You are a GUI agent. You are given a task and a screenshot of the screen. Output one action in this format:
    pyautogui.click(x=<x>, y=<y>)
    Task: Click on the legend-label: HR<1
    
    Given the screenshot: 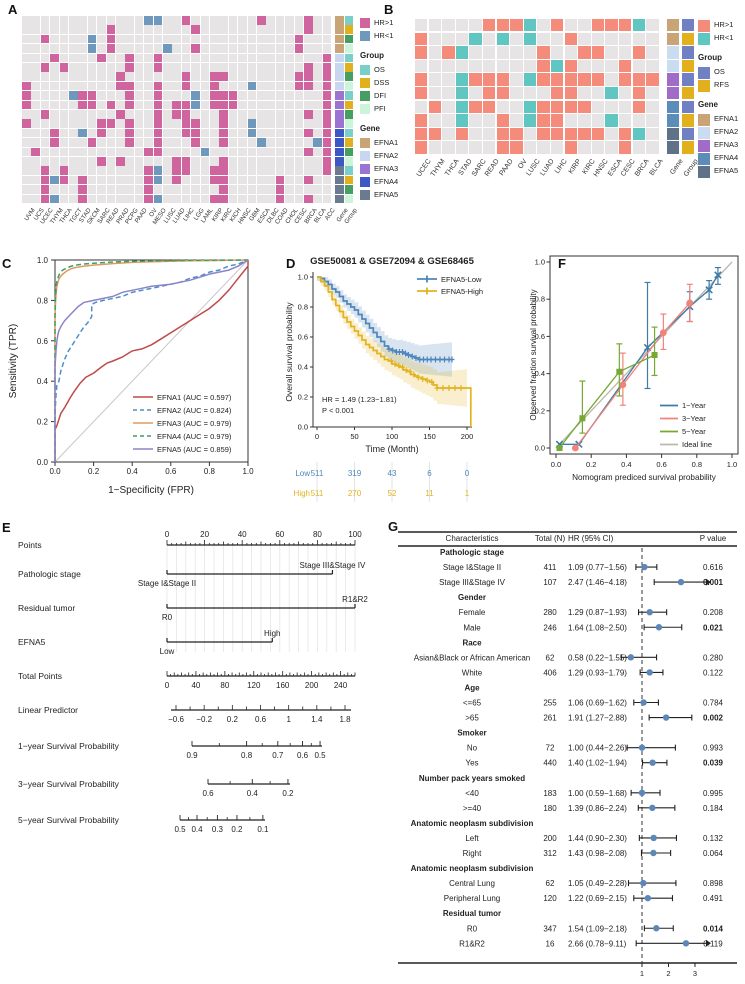 What is the action you would take?
    pyautogui.click(x=384, y=35)
    